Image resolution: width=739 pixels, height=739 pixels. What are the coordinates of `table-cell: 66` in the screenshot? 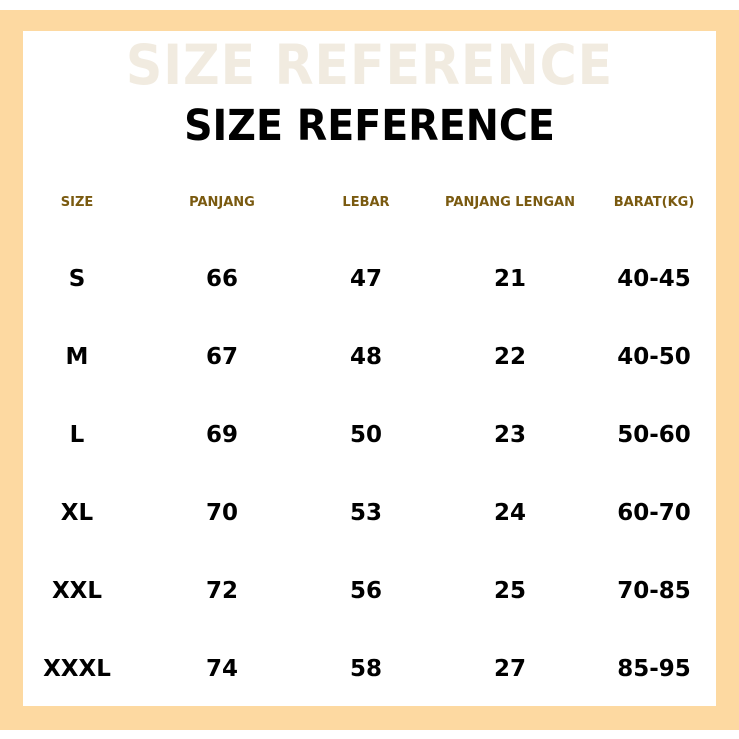 It's located at (222, 279).